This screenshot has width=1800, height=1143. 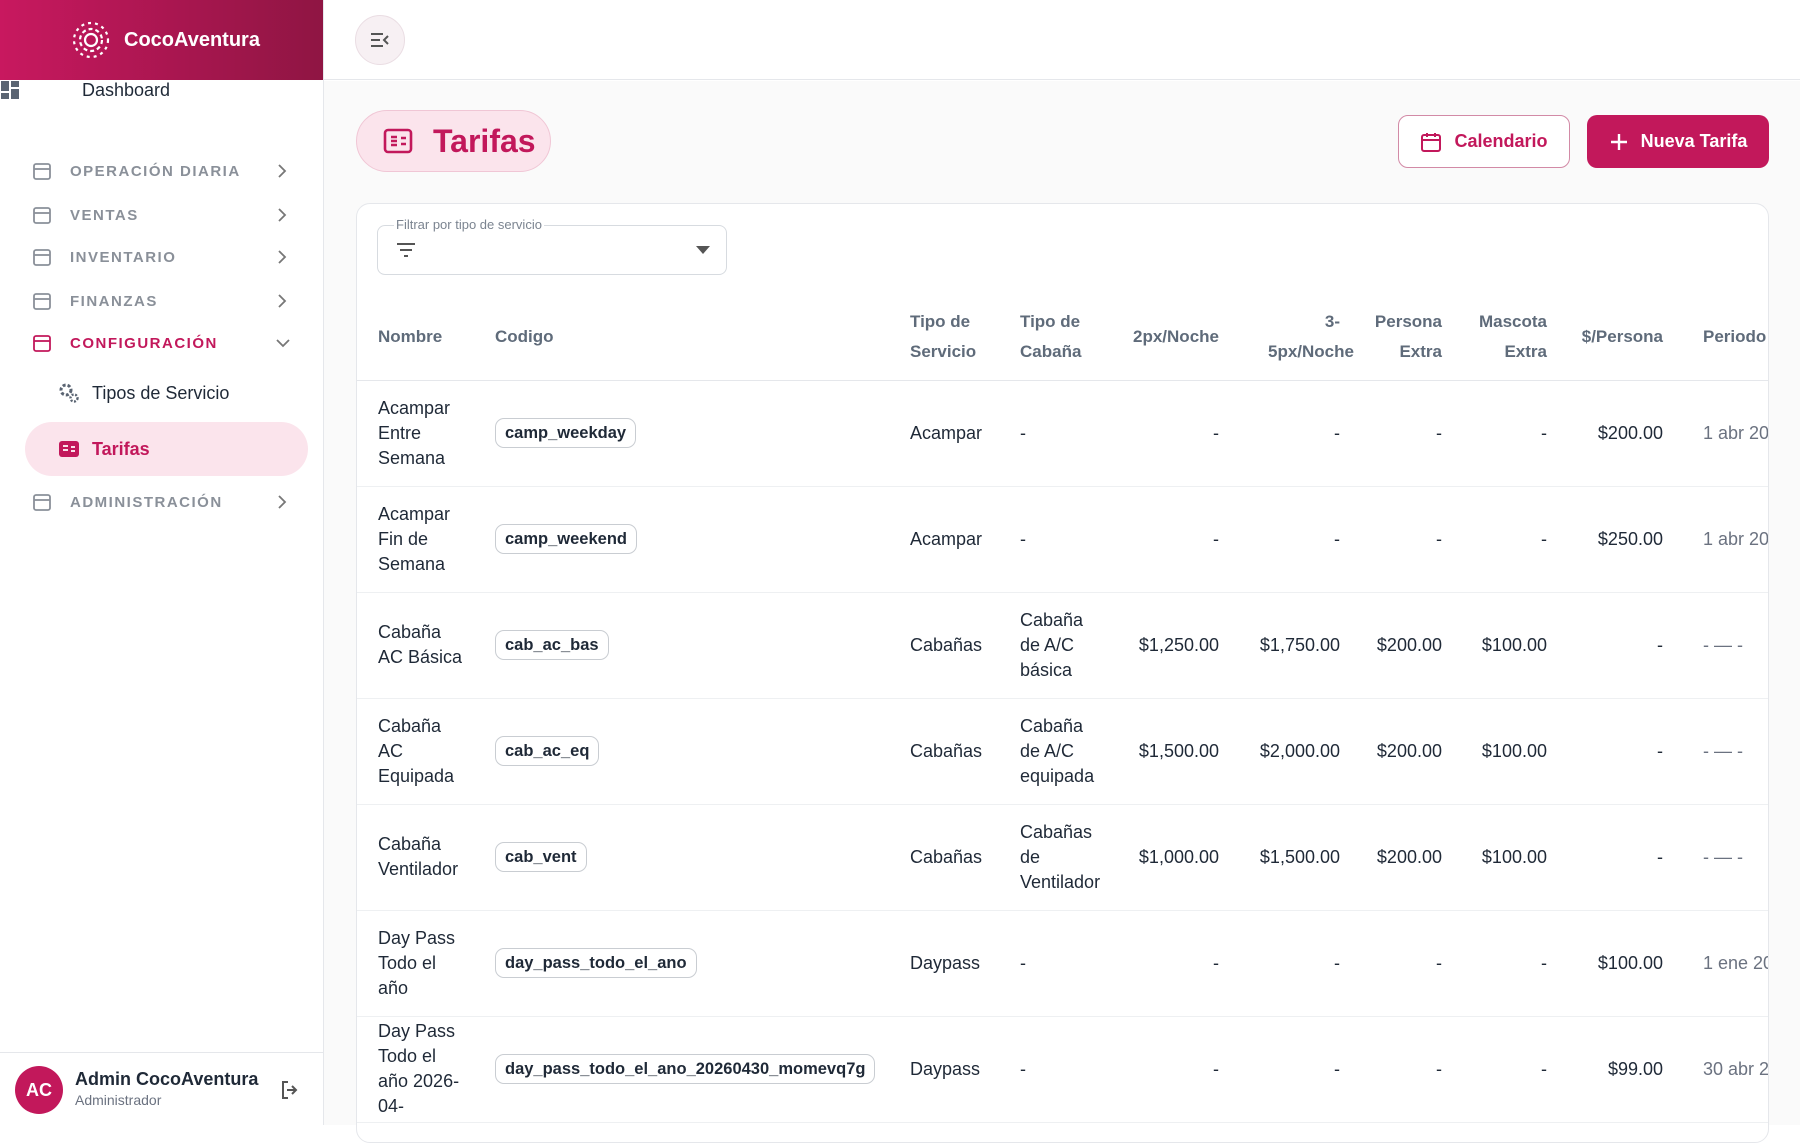 I want to click on cell-text: Cabañas de Ventilador, so click(x=1060, y=856).